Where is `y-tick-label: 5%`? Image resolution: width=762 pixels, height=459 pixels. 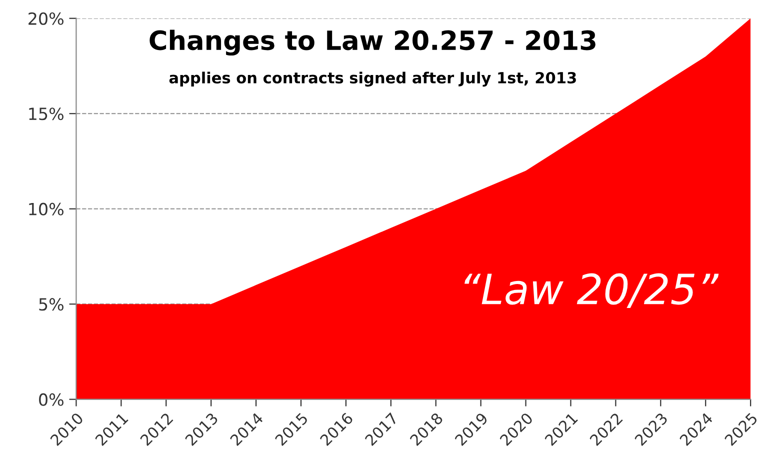 y-tick-label: 5% is located at coordinates (51, 304).